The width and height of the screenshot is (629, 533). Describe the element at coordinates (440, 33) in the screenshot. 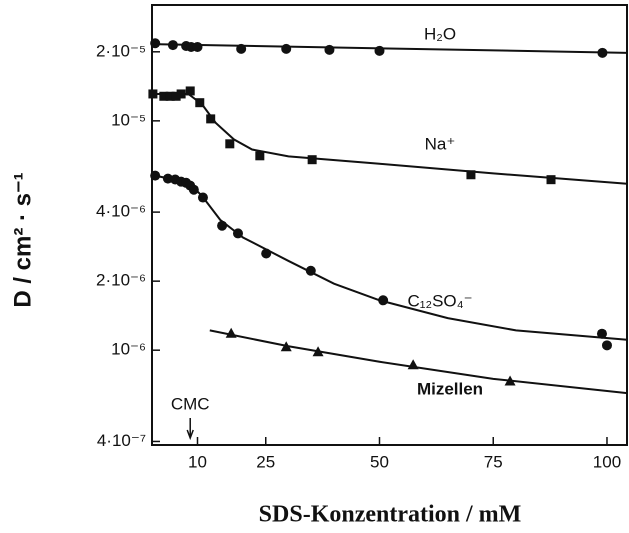

I see `series-label: H₂O` at that location.